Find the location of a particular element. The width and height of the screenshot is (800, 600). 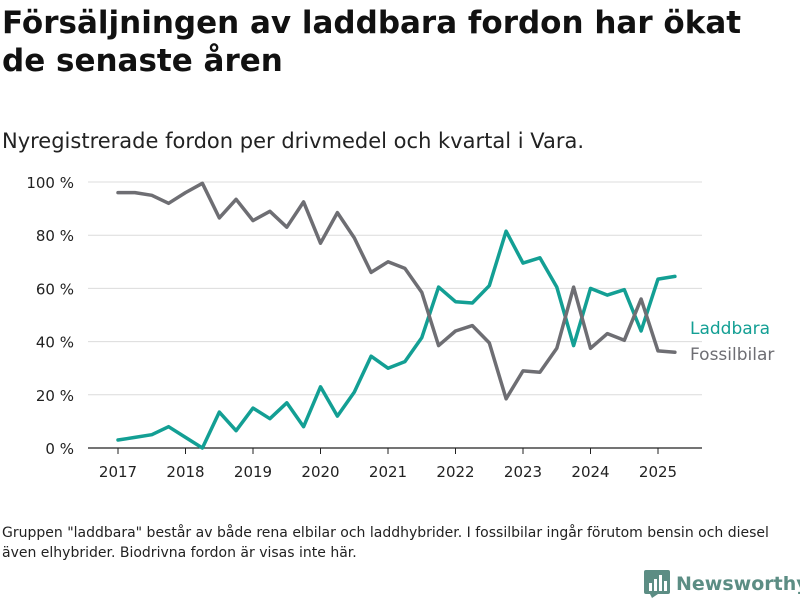

legend-label-fossilbilar: Fossilbilar is located at coordinates (732, 355).